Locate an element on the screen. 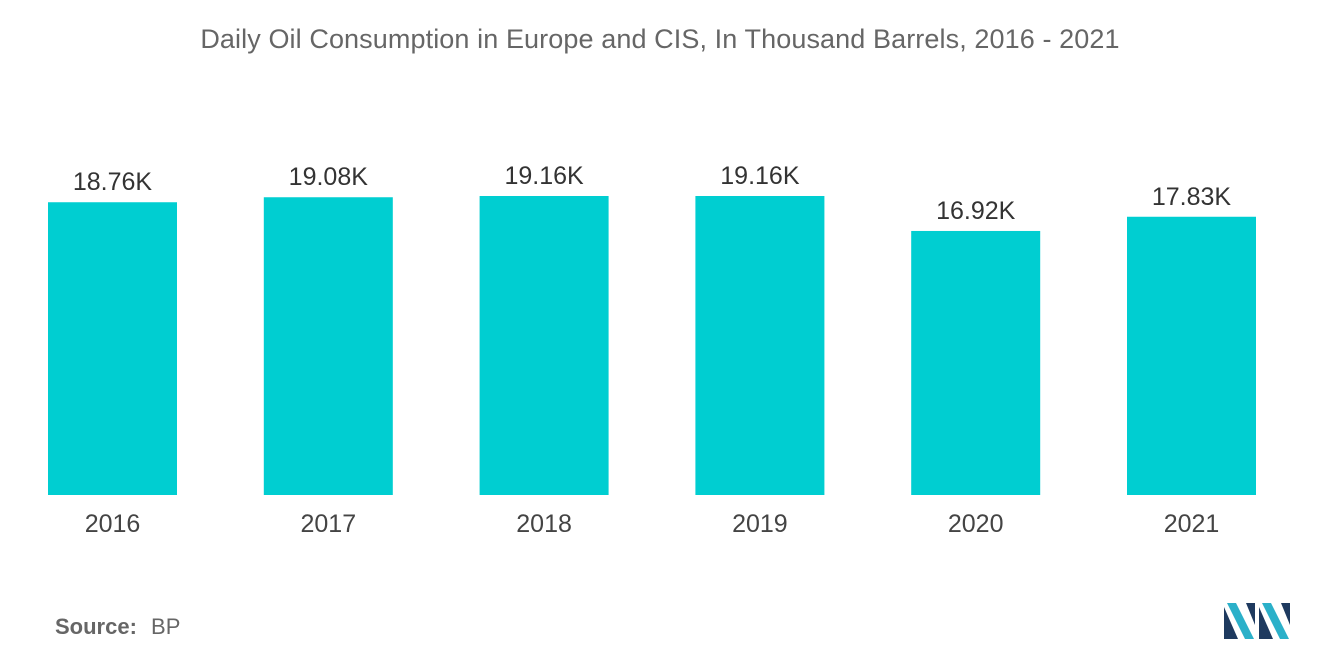  data-label-2018: 19.16K is located at coordinates (544, 176).